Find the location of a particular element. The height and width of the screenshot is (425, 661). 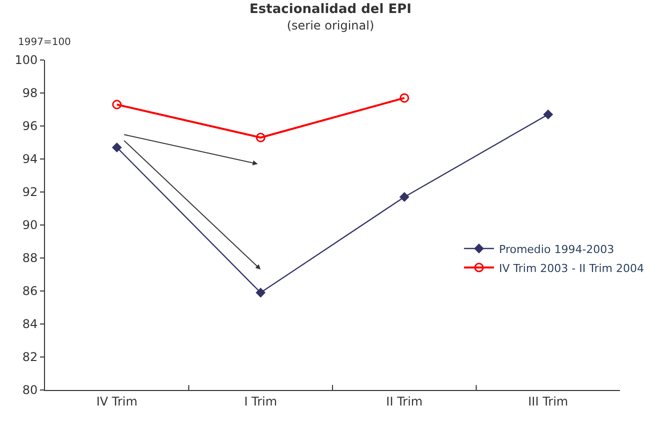

x-tick-label: I Trim is located at coordinates (261, 401).